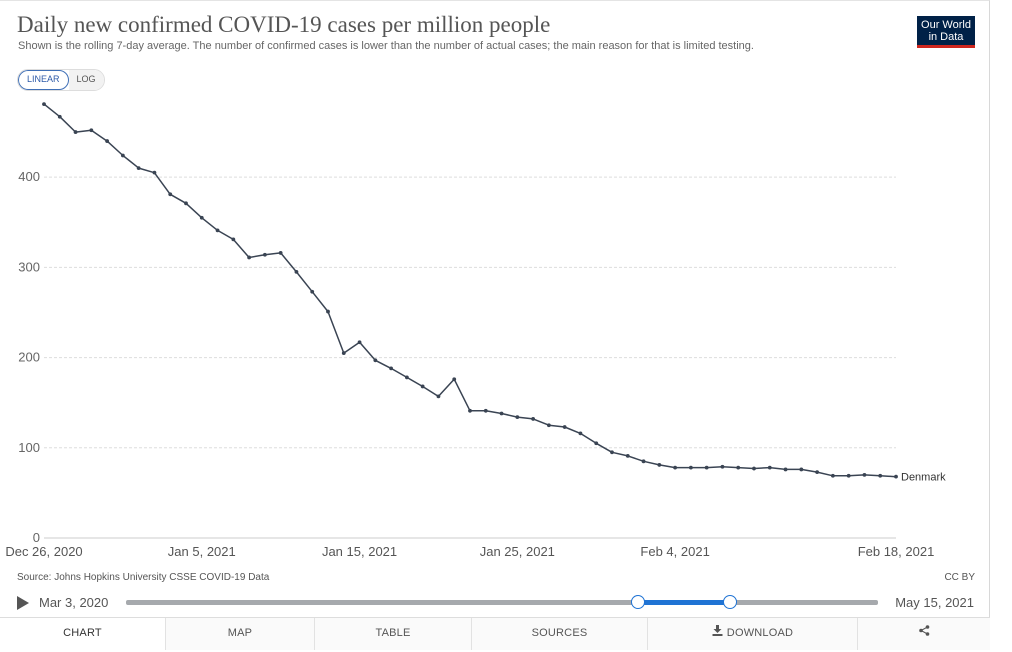 The image size is (1012, 652). I want to click on share-icon, so click(924, 632).